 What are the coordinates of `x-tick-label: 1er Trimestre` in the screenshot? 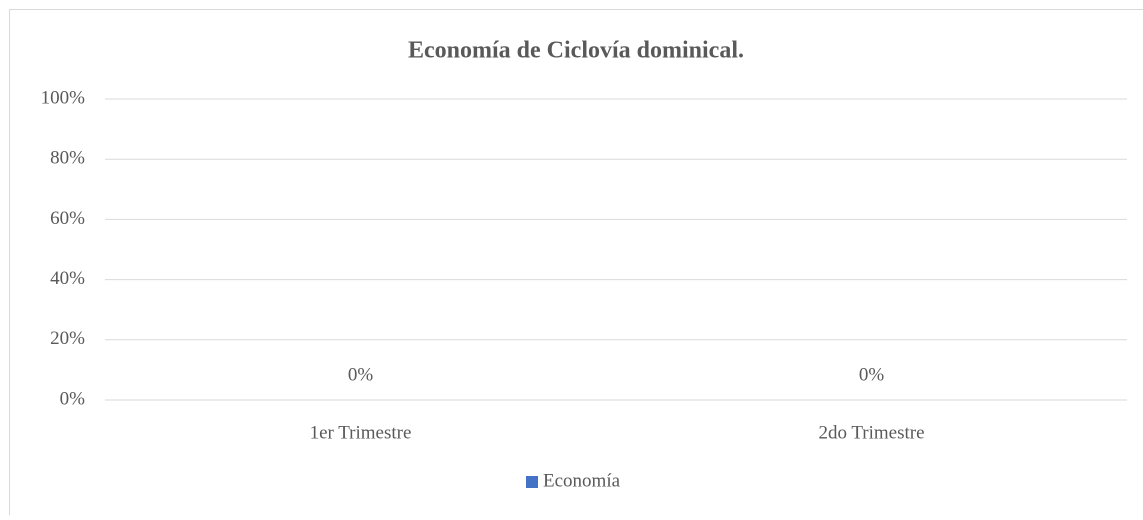 It's located at (361, 432).